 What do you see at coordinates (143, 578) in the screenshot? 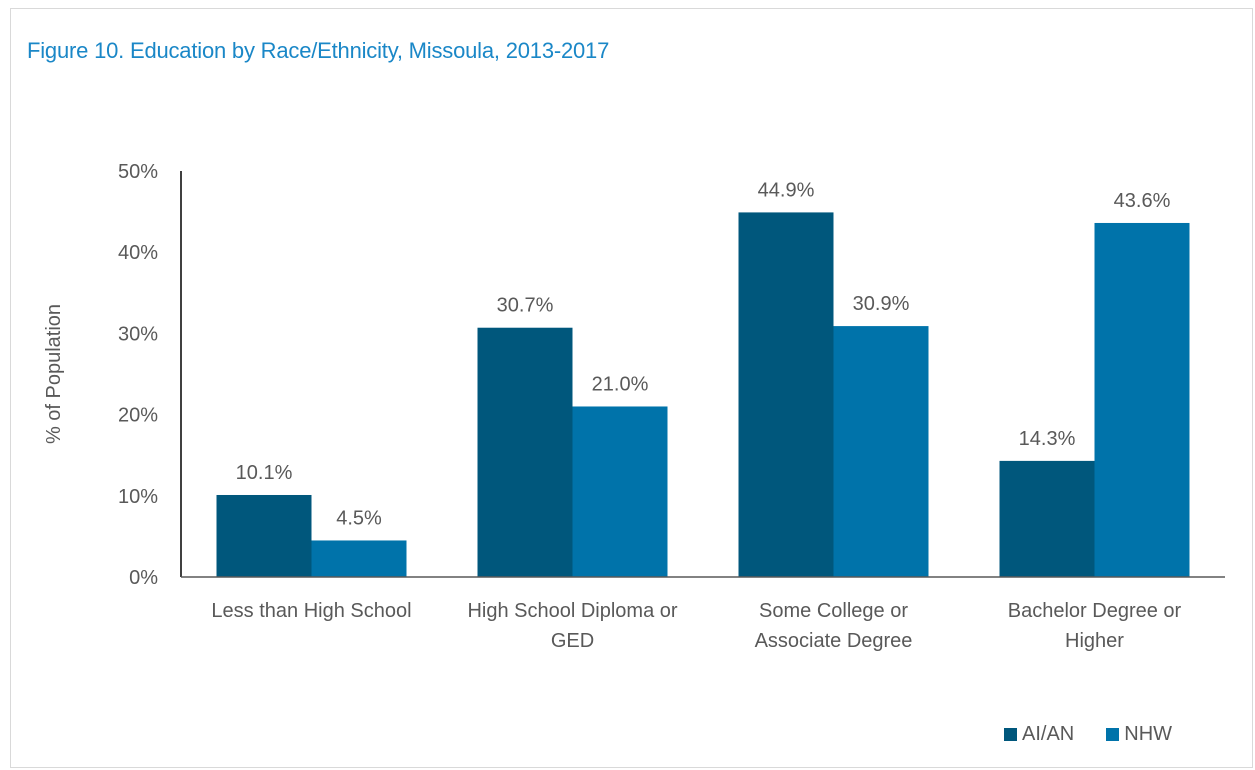
I see `y-tick-label: 0%` at bounding box center [143, 578].